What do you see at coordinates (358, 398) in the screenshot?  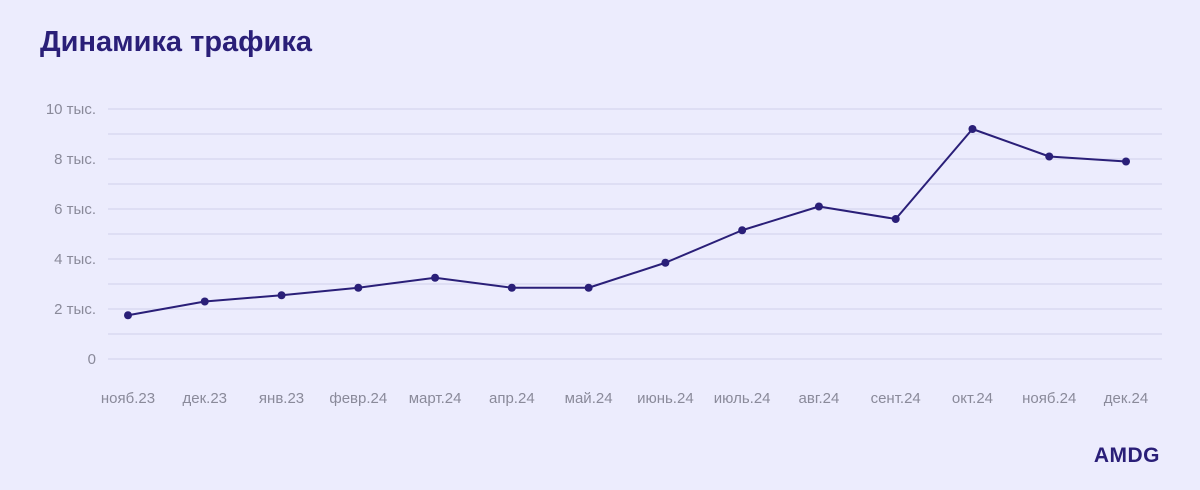 I see `x-tick-label: февр.24` at bounding box center [358, 398].